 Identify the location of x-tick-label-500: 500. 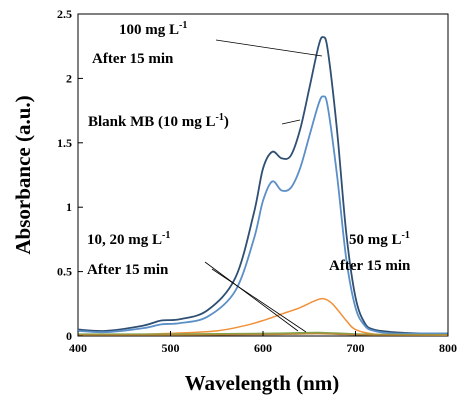
(171, 348).